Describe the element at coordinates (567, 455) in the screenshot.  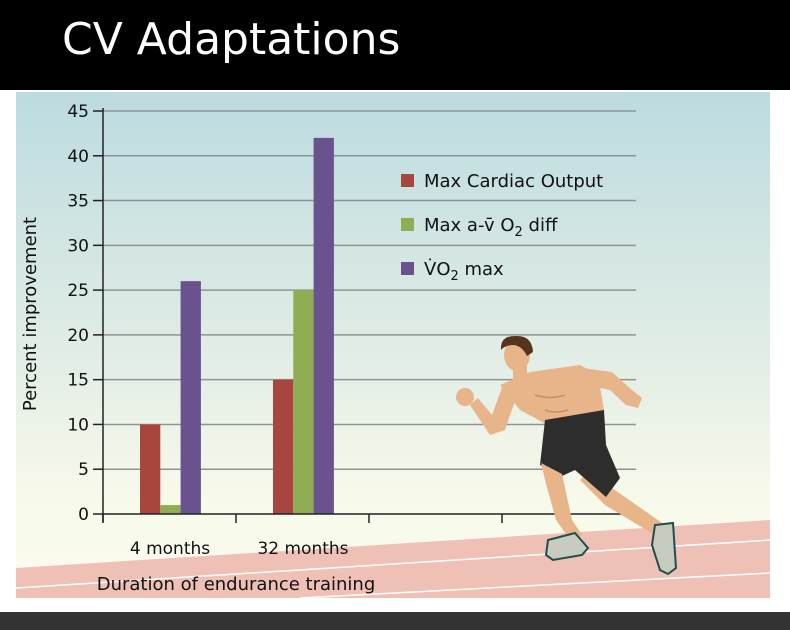
I see `sprinter-illustration` at that location.